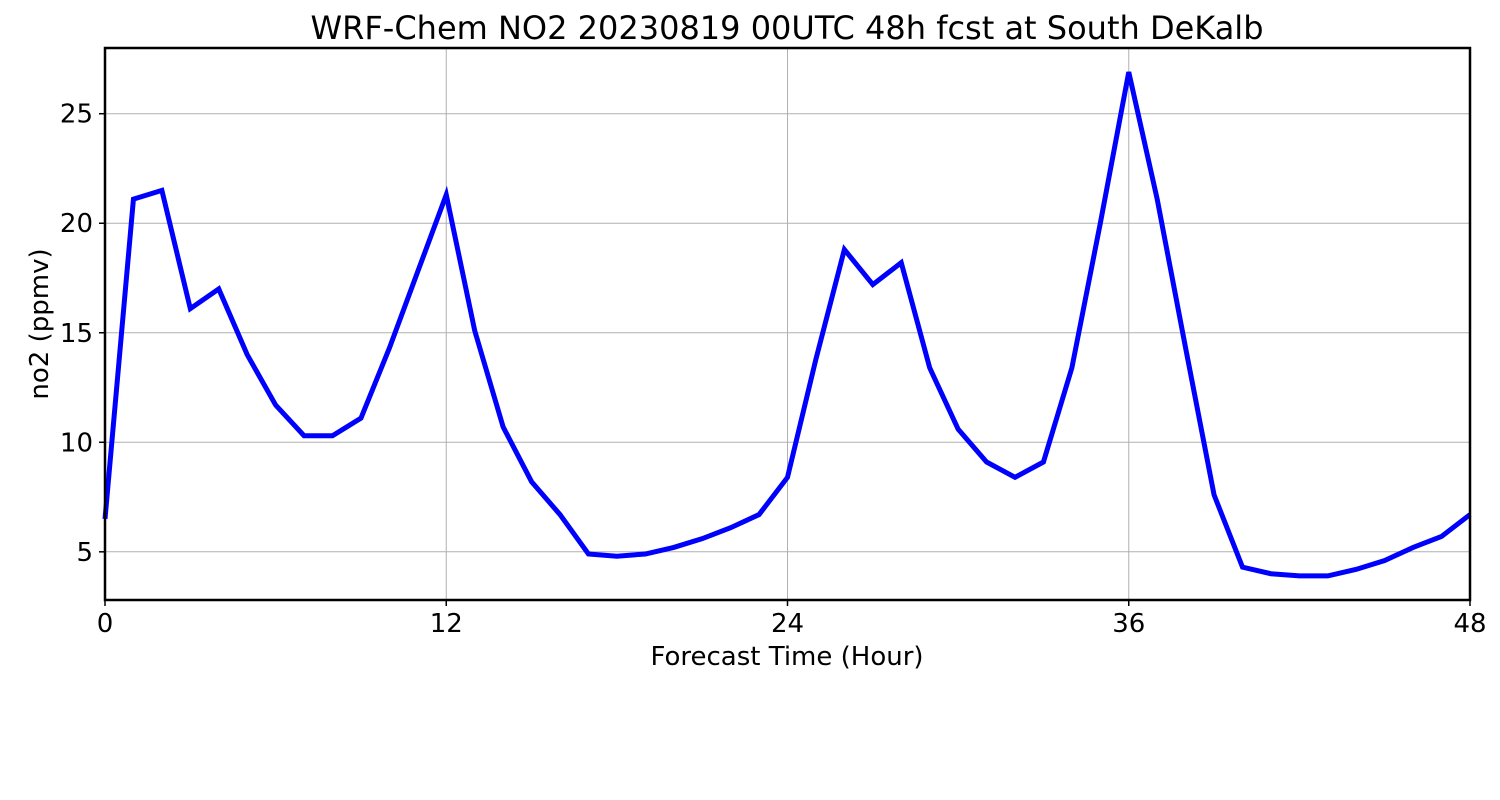 This screenshot has height=800, width=1500. I want to click on y-tick-label: 20, so click(76, 224).